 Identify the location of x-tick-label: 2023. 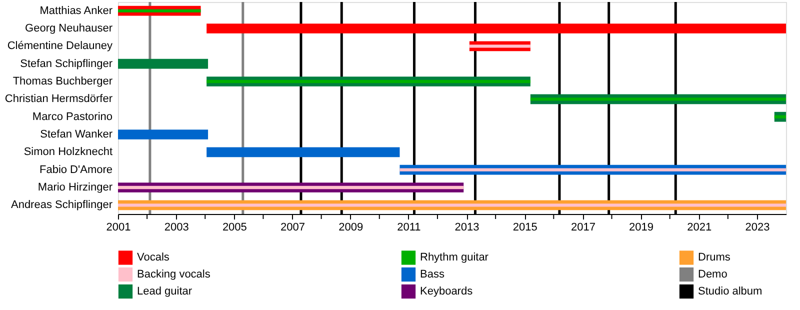
(757, 228).